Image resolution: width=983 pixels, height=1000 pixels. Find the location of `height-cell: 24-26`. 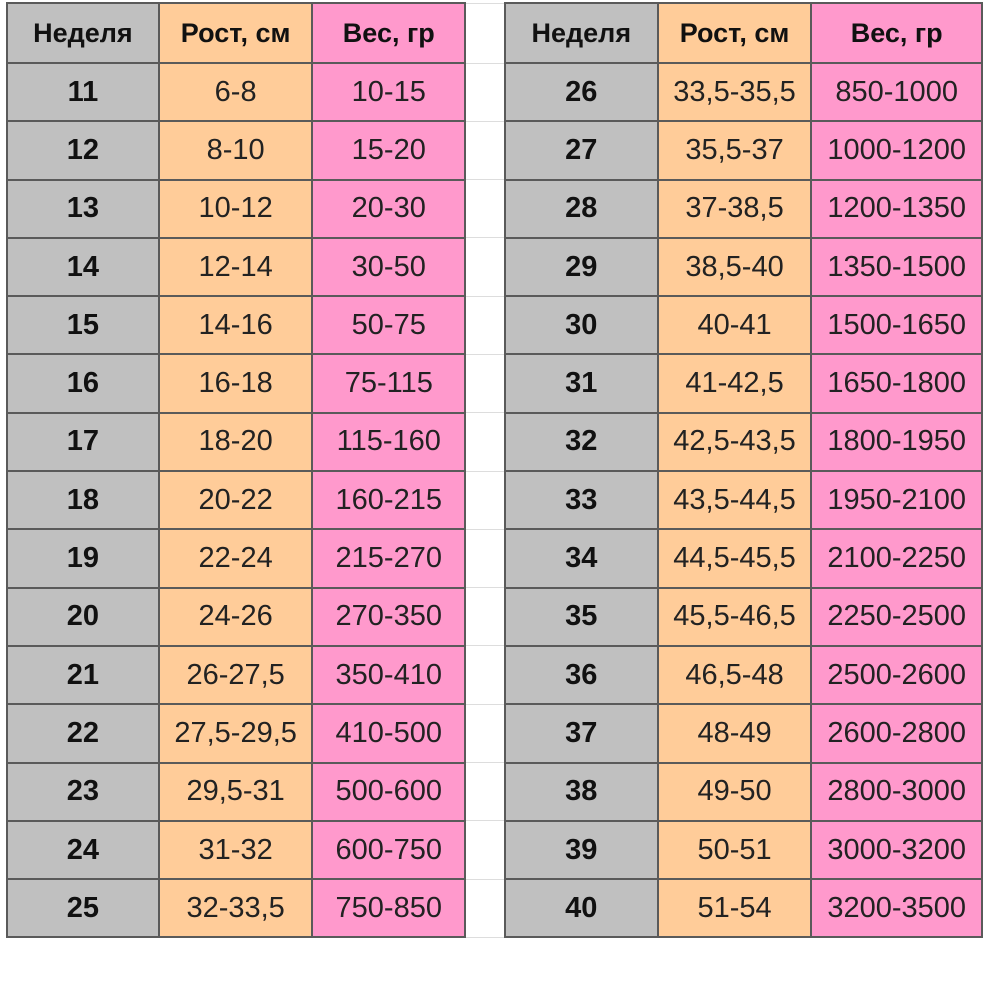

height-cell: 24-26 is located at coordinates (235, 616).